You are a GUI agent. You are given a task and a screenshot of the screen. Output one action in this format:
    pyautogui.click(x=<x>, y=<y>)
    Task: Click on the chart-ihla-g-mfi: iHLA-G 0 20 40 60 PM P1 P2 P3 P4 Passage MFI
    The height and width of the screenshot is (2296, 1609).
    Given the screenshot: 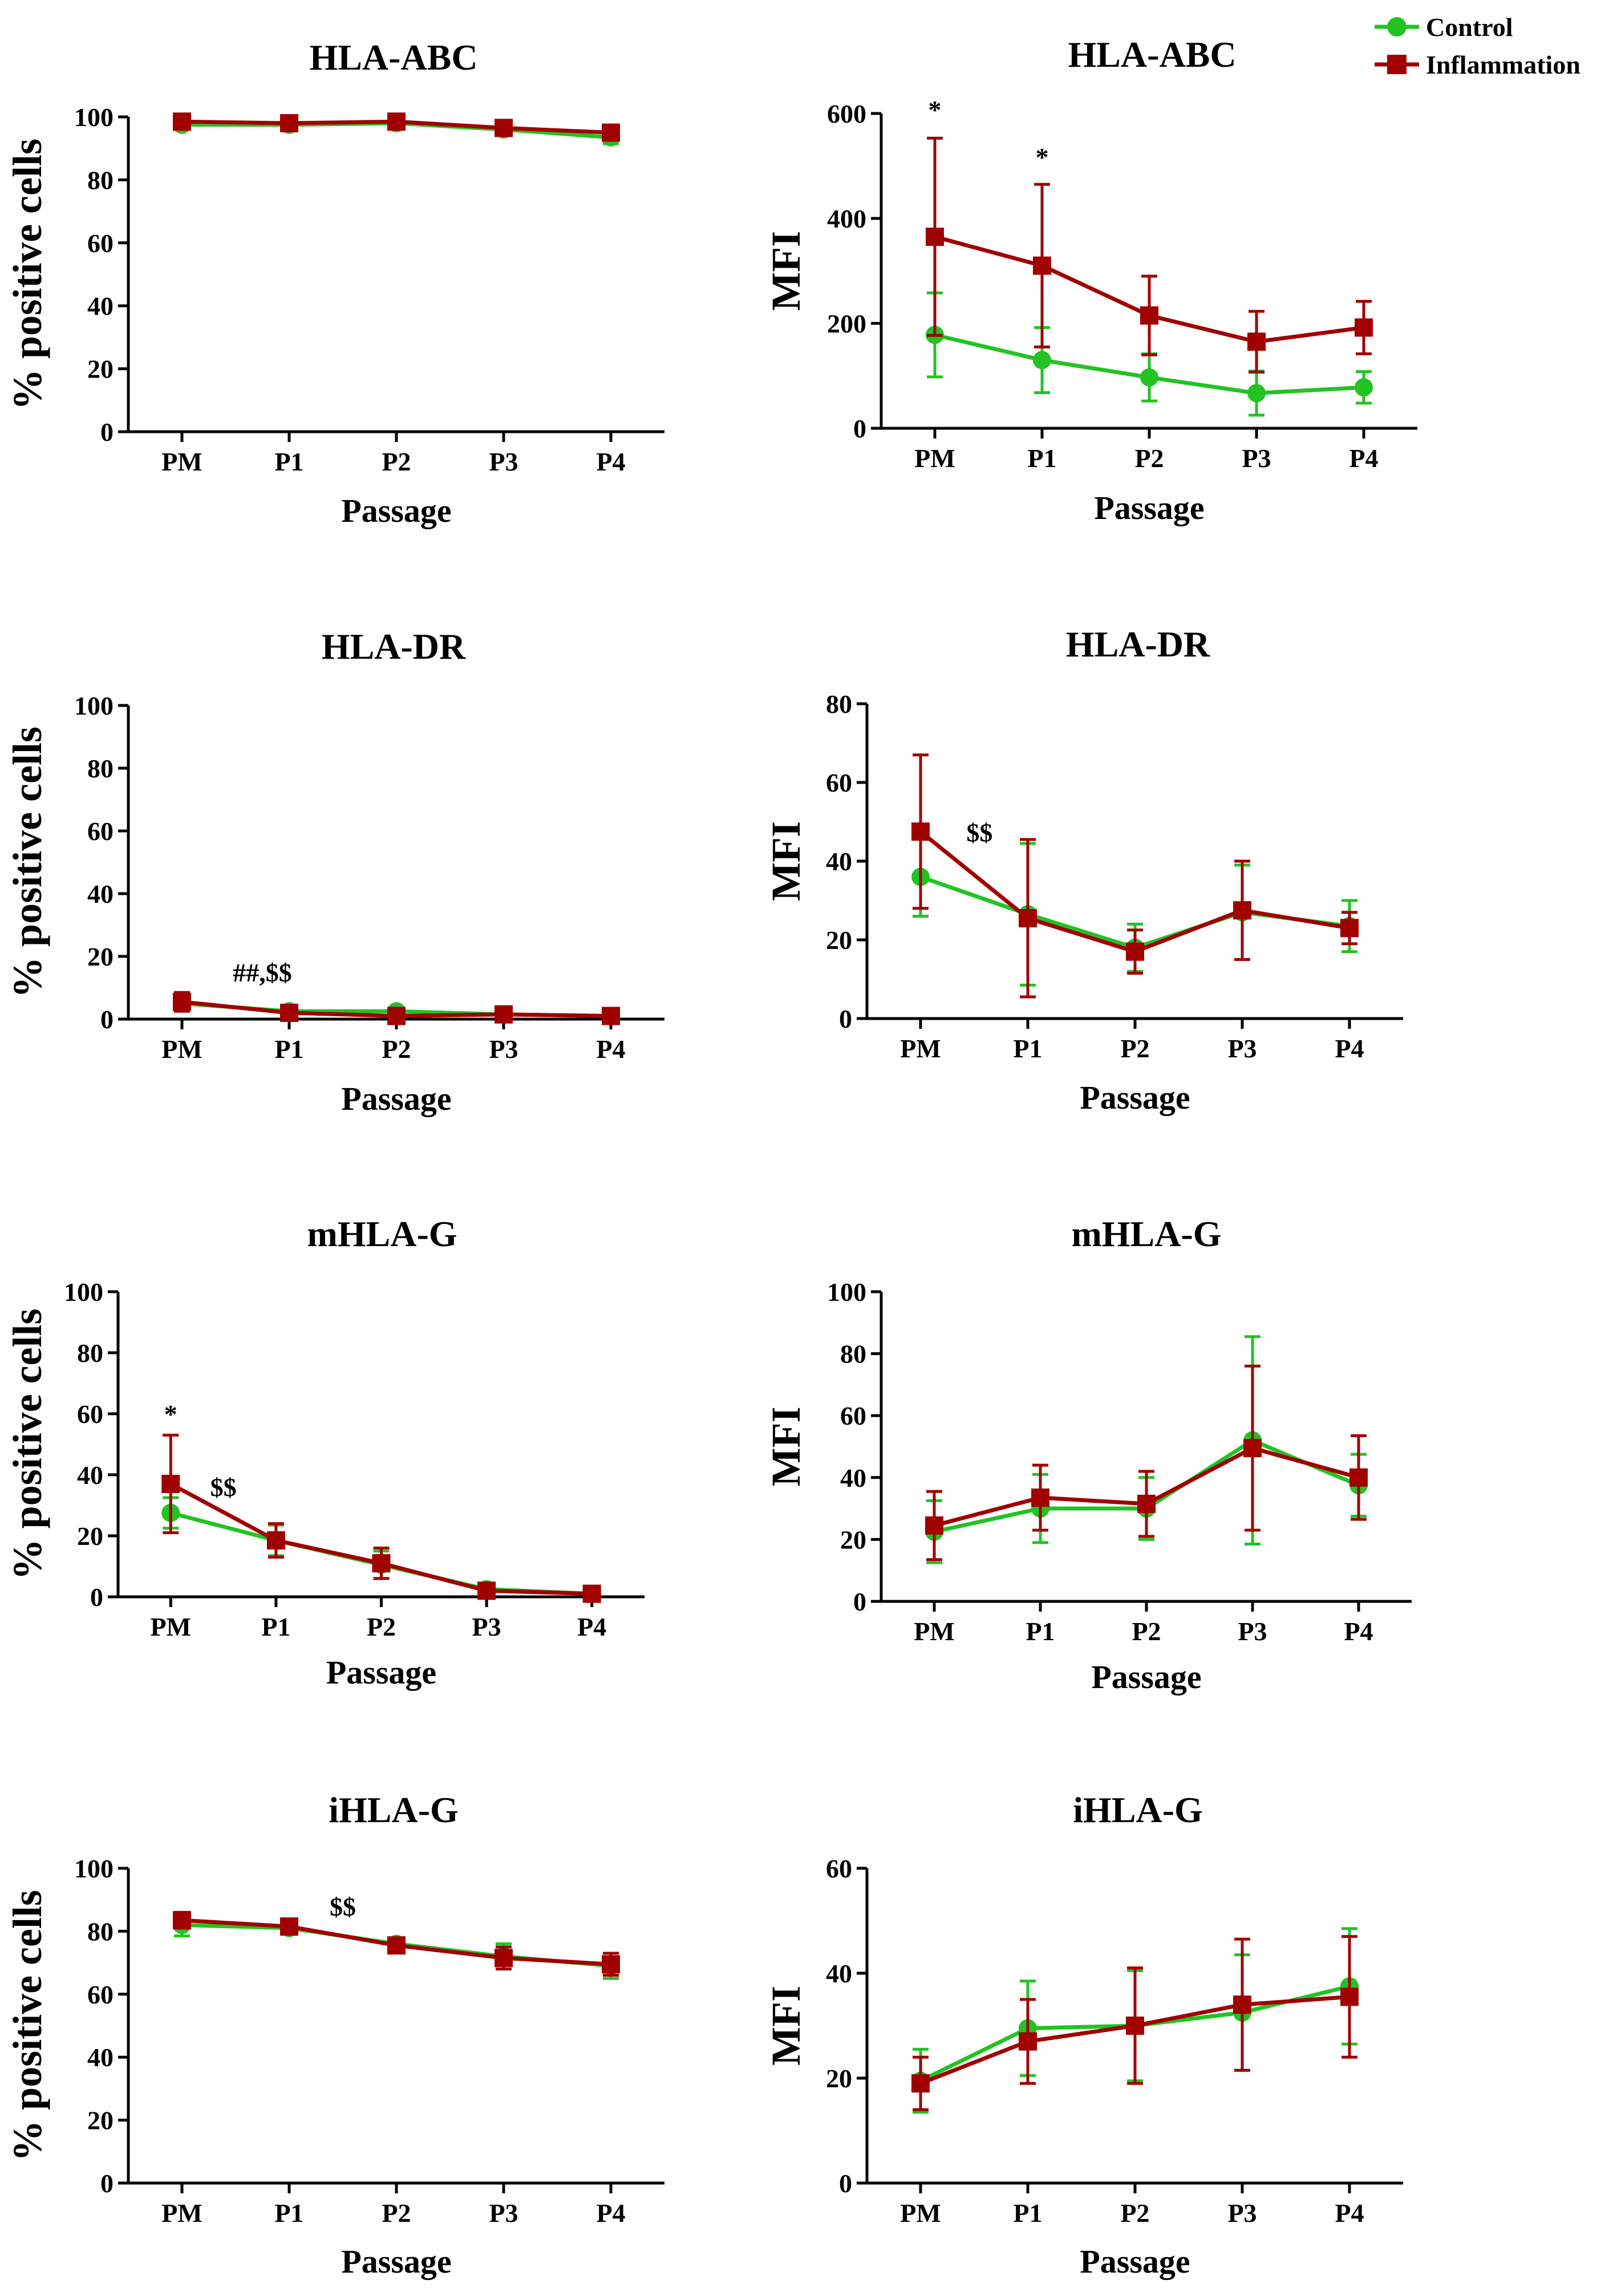 What is the action you would take?
    pyautogui.click(x=1083, y=2035)
    